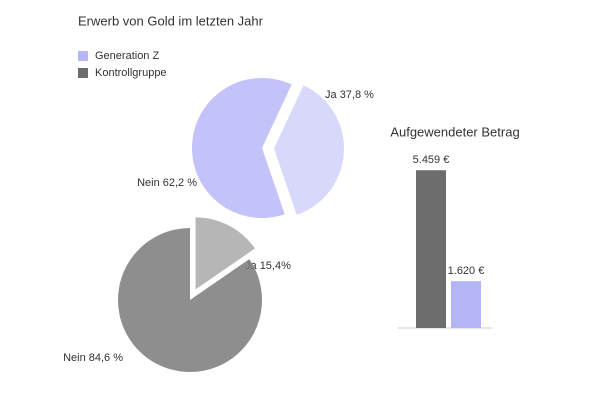 Image resolution: width=600 pixels, height=405 pixels. What do you see at coordinates (131, 73) in the screenshot?
I see `legend-label: Kontrollgruppe` at bounding box center [131, 73].